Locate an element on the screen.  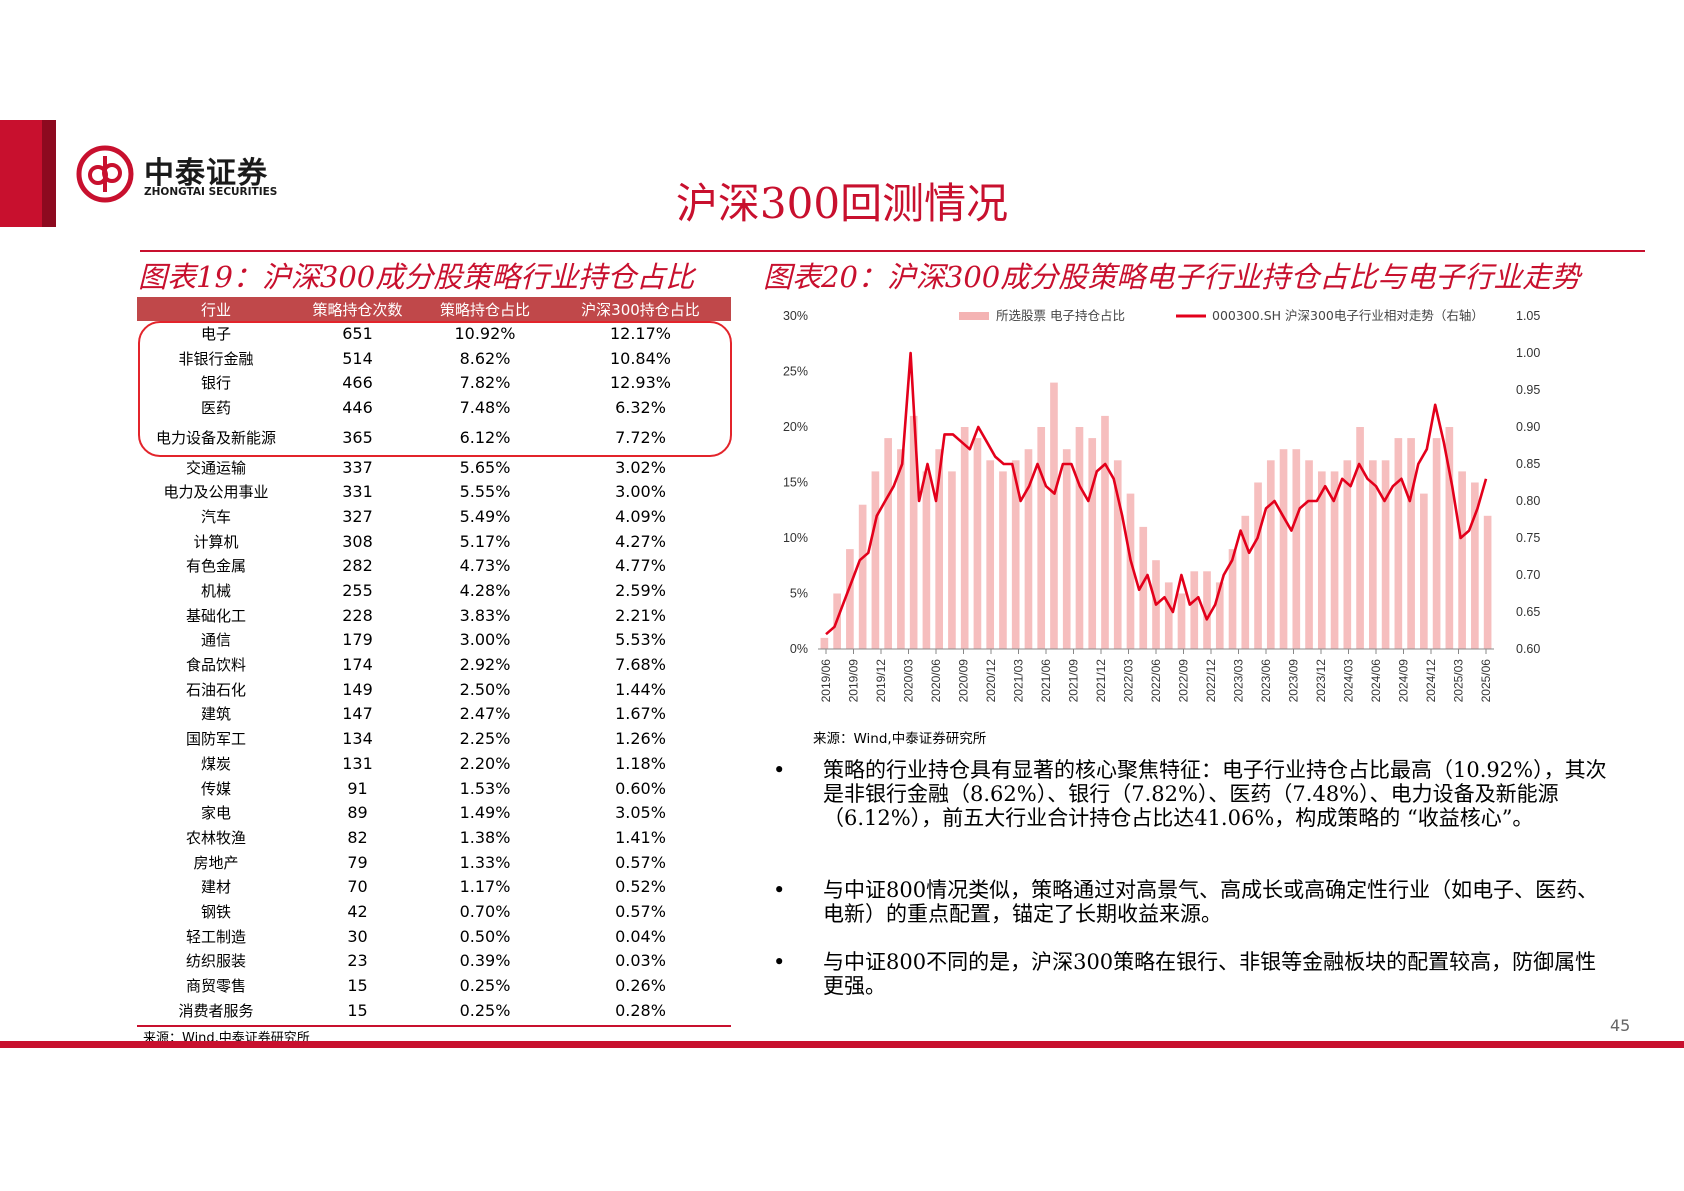
x-tick-label: 2021/03 is located at coordinates (1019, 681).